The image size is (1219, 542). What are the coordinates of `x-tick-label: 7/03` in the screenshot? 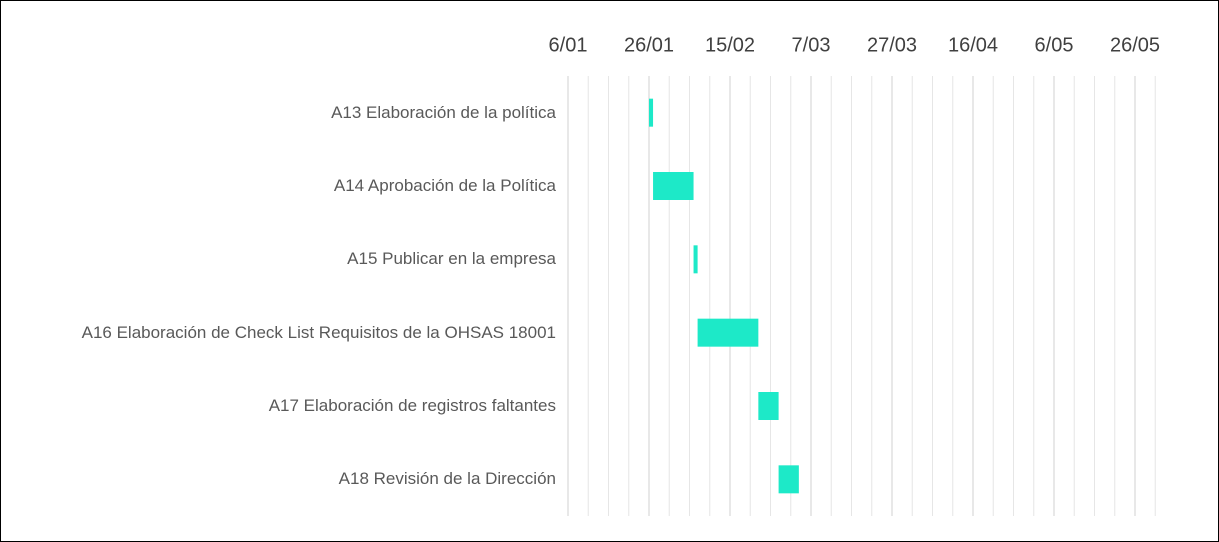 It's located at (811, 45).